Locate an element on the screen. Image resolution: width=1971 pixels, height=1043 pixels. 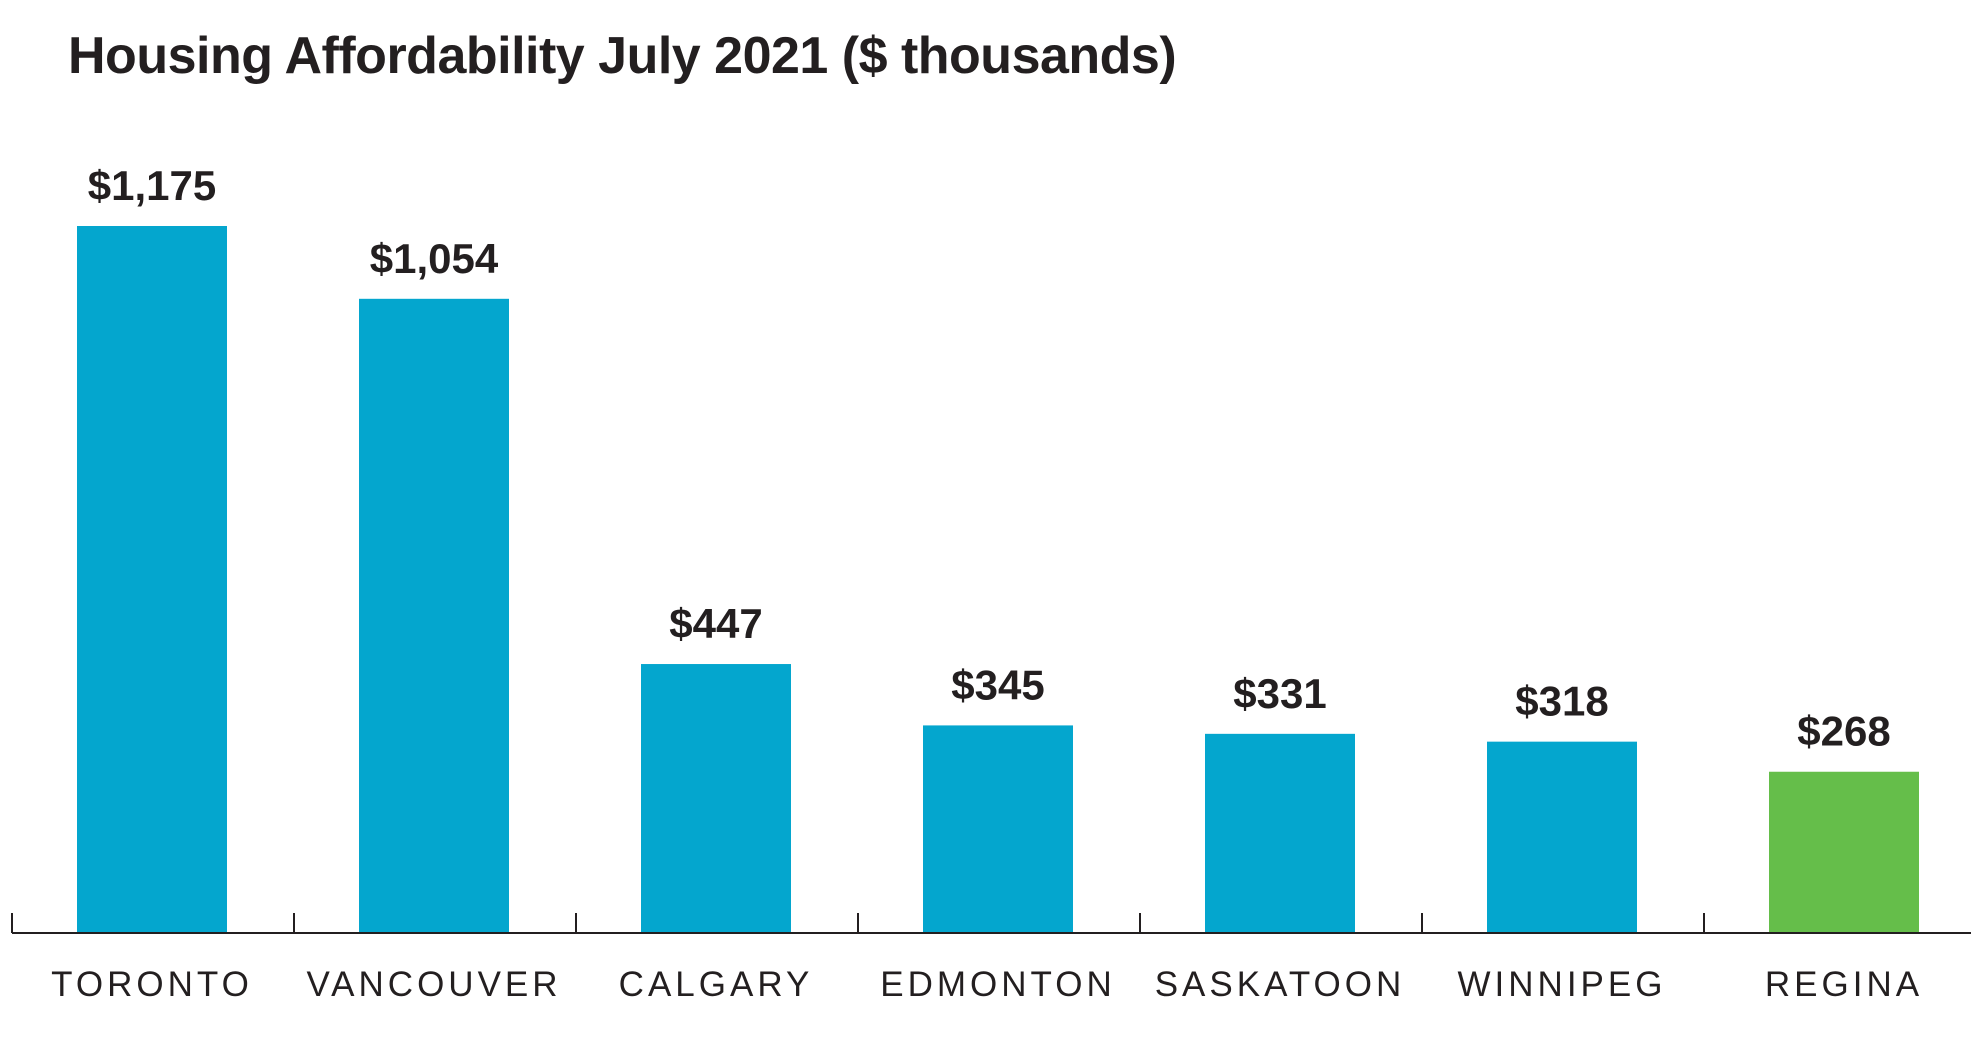
bar-vancouver is located at coordinates (434, 615).